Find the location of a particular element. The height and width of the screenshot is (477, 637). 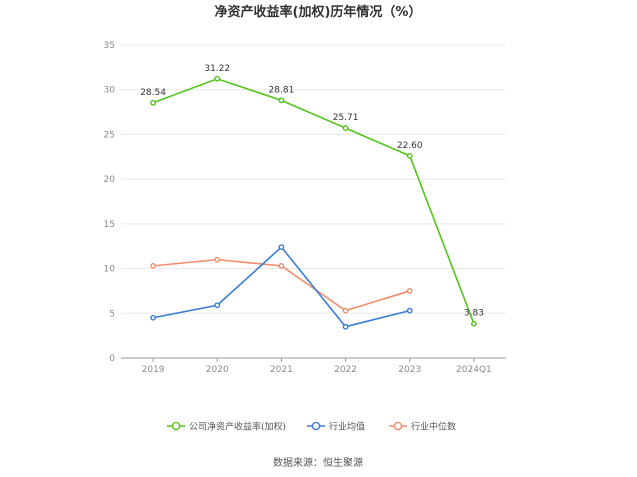

x-axis: 2019 2020 2021 2022 2023 2024Q1 is located at coordinates (313, 366).